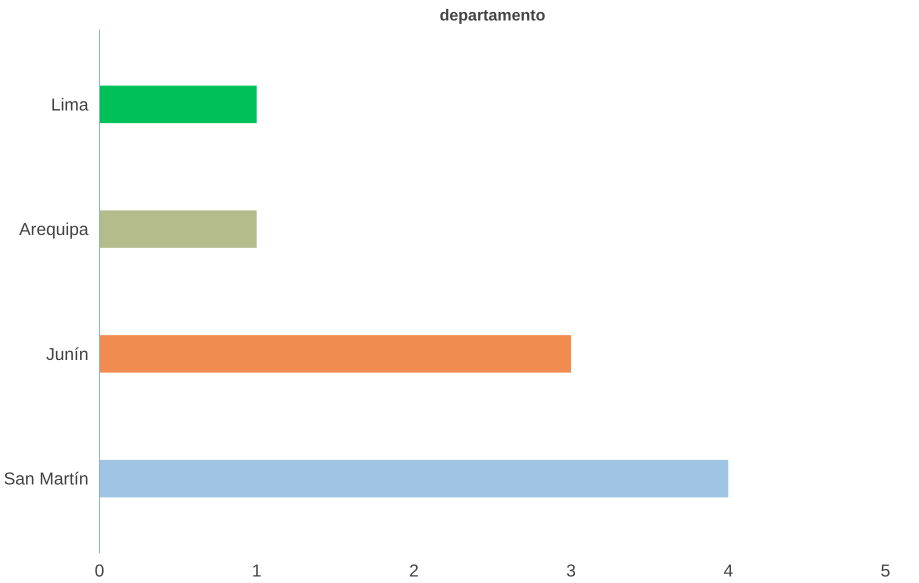  What do you see at coordinates (46, 478) in the screenshot?
I see `y-tick-label: San Martín` at bounding box center [46, 478].